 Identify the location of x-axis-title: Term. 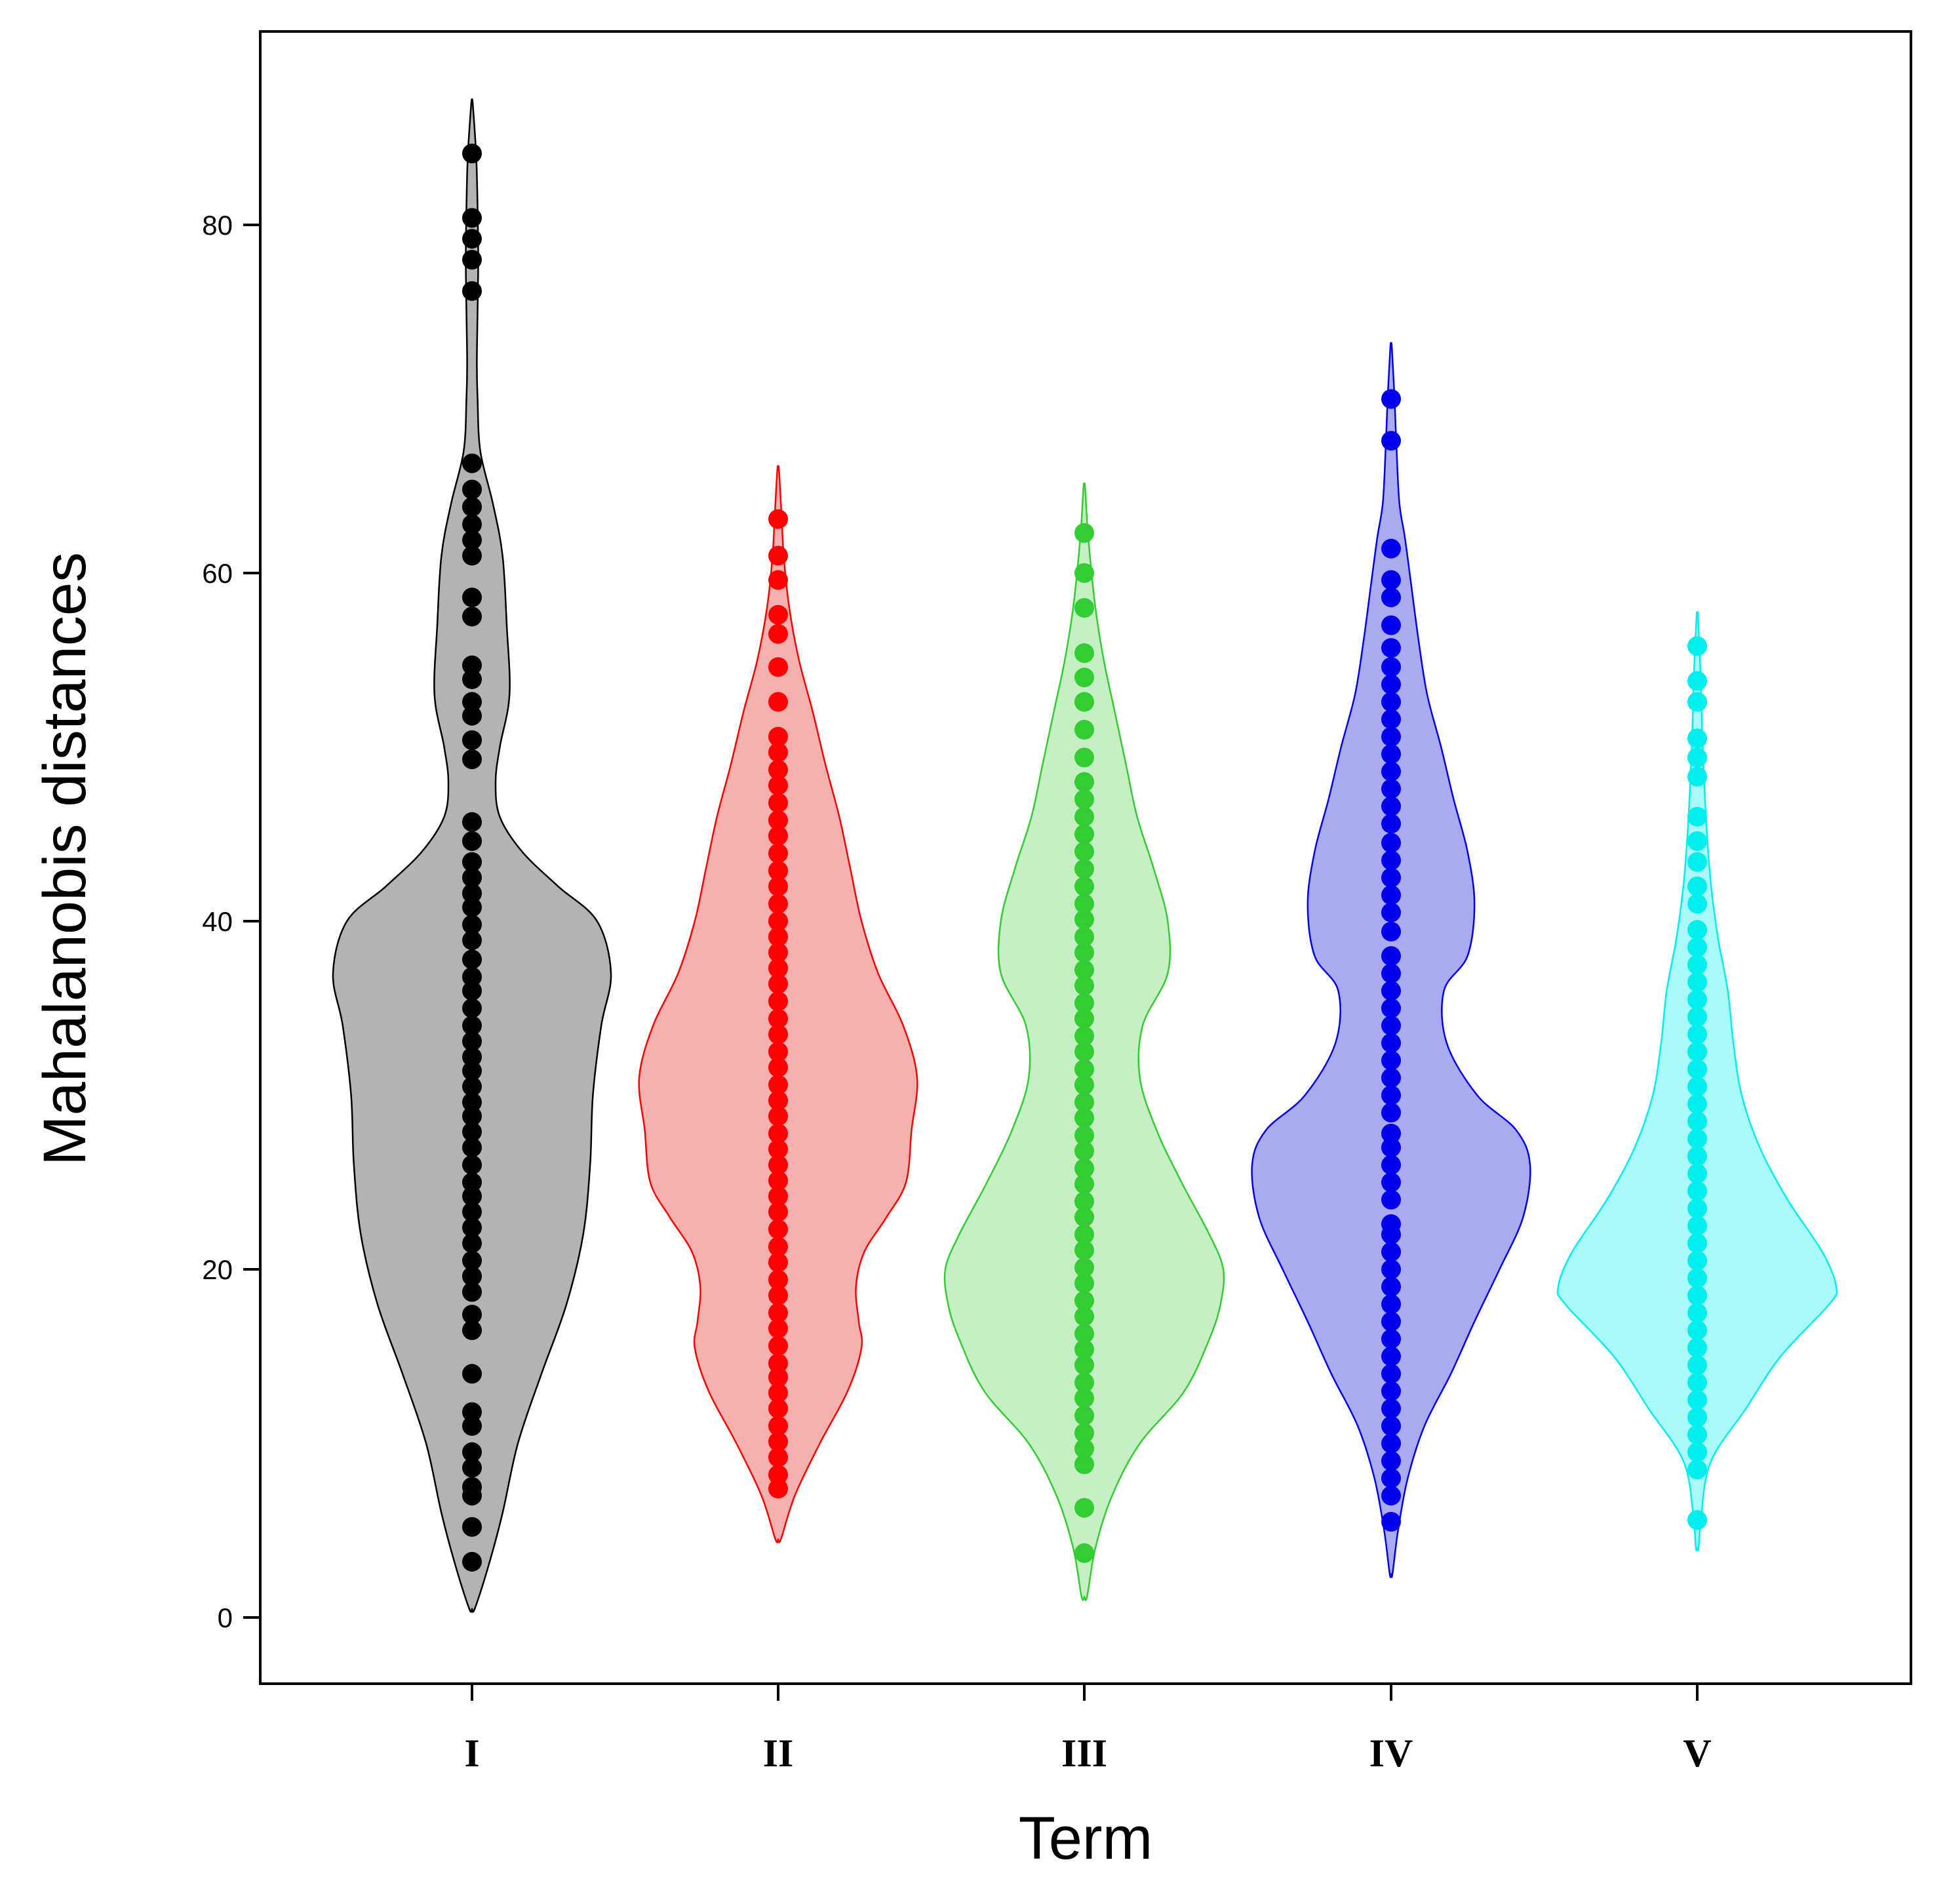
(1085, 1838).